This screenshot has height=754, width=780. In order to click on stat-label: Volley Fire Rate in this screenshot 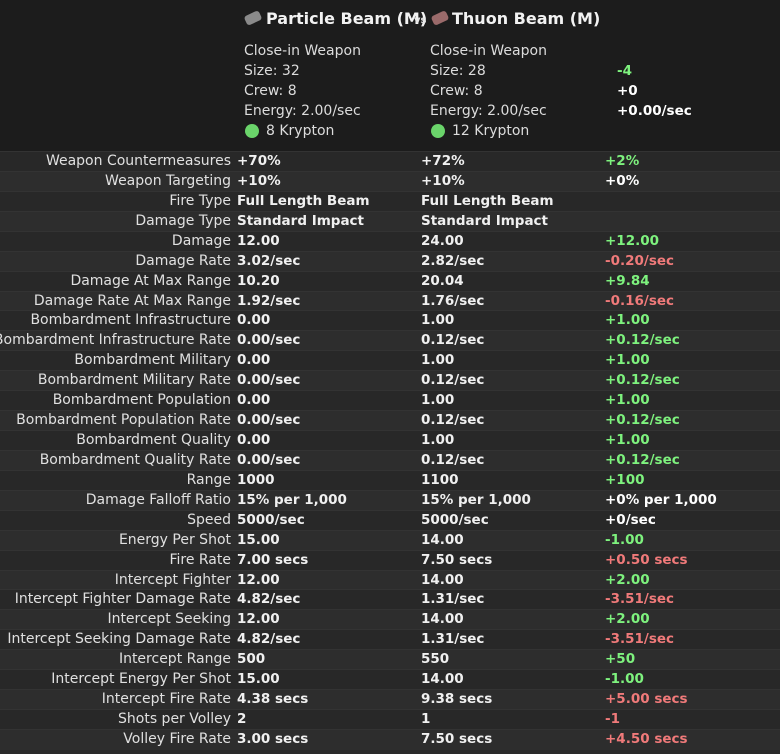, I will do `click(177, 738)`.